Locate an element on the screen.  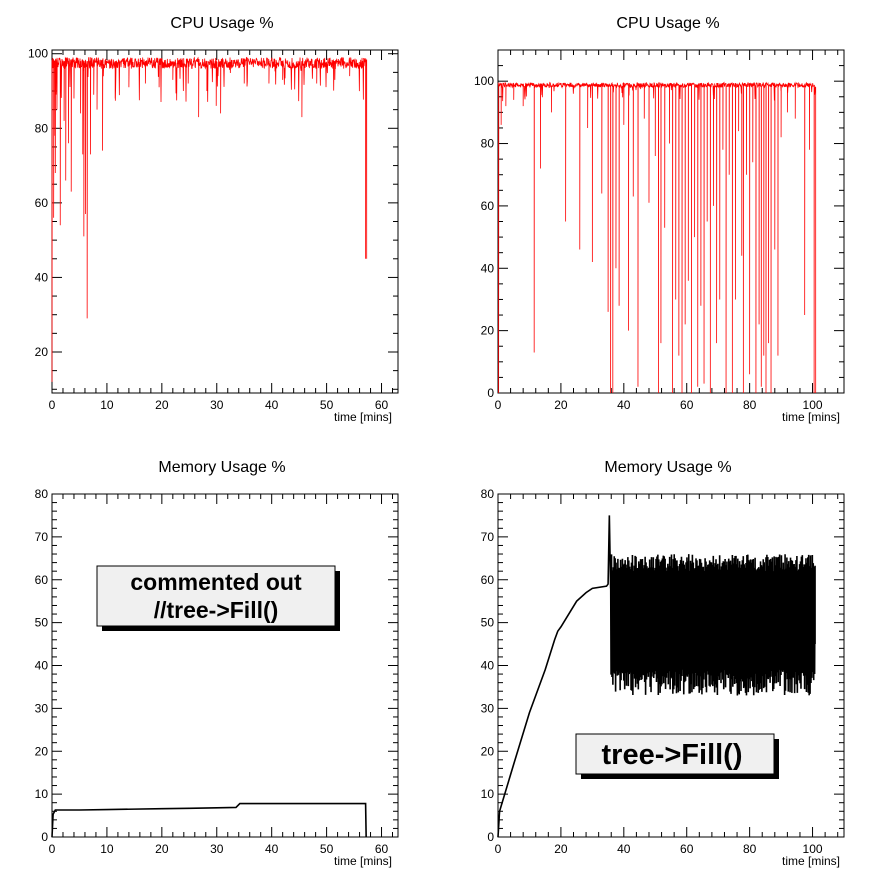
annotation-tree-fill: tree->Fill() is located at coordinates (677, 756).